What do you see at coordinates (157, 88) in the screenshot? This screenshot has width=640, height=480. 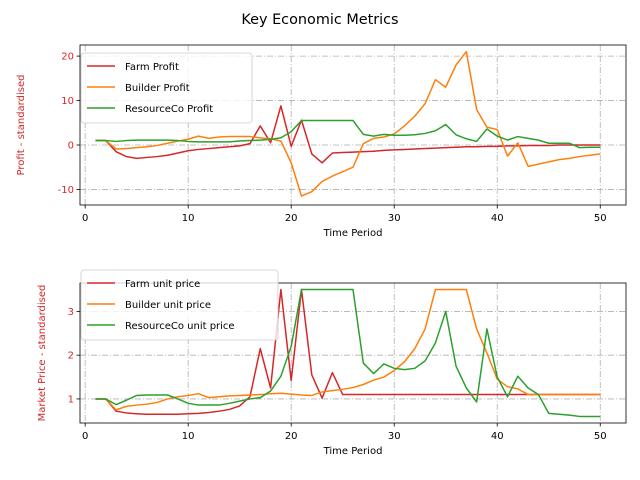 I see `legend-label: Builder Profit` at bounding box center [157, 88].